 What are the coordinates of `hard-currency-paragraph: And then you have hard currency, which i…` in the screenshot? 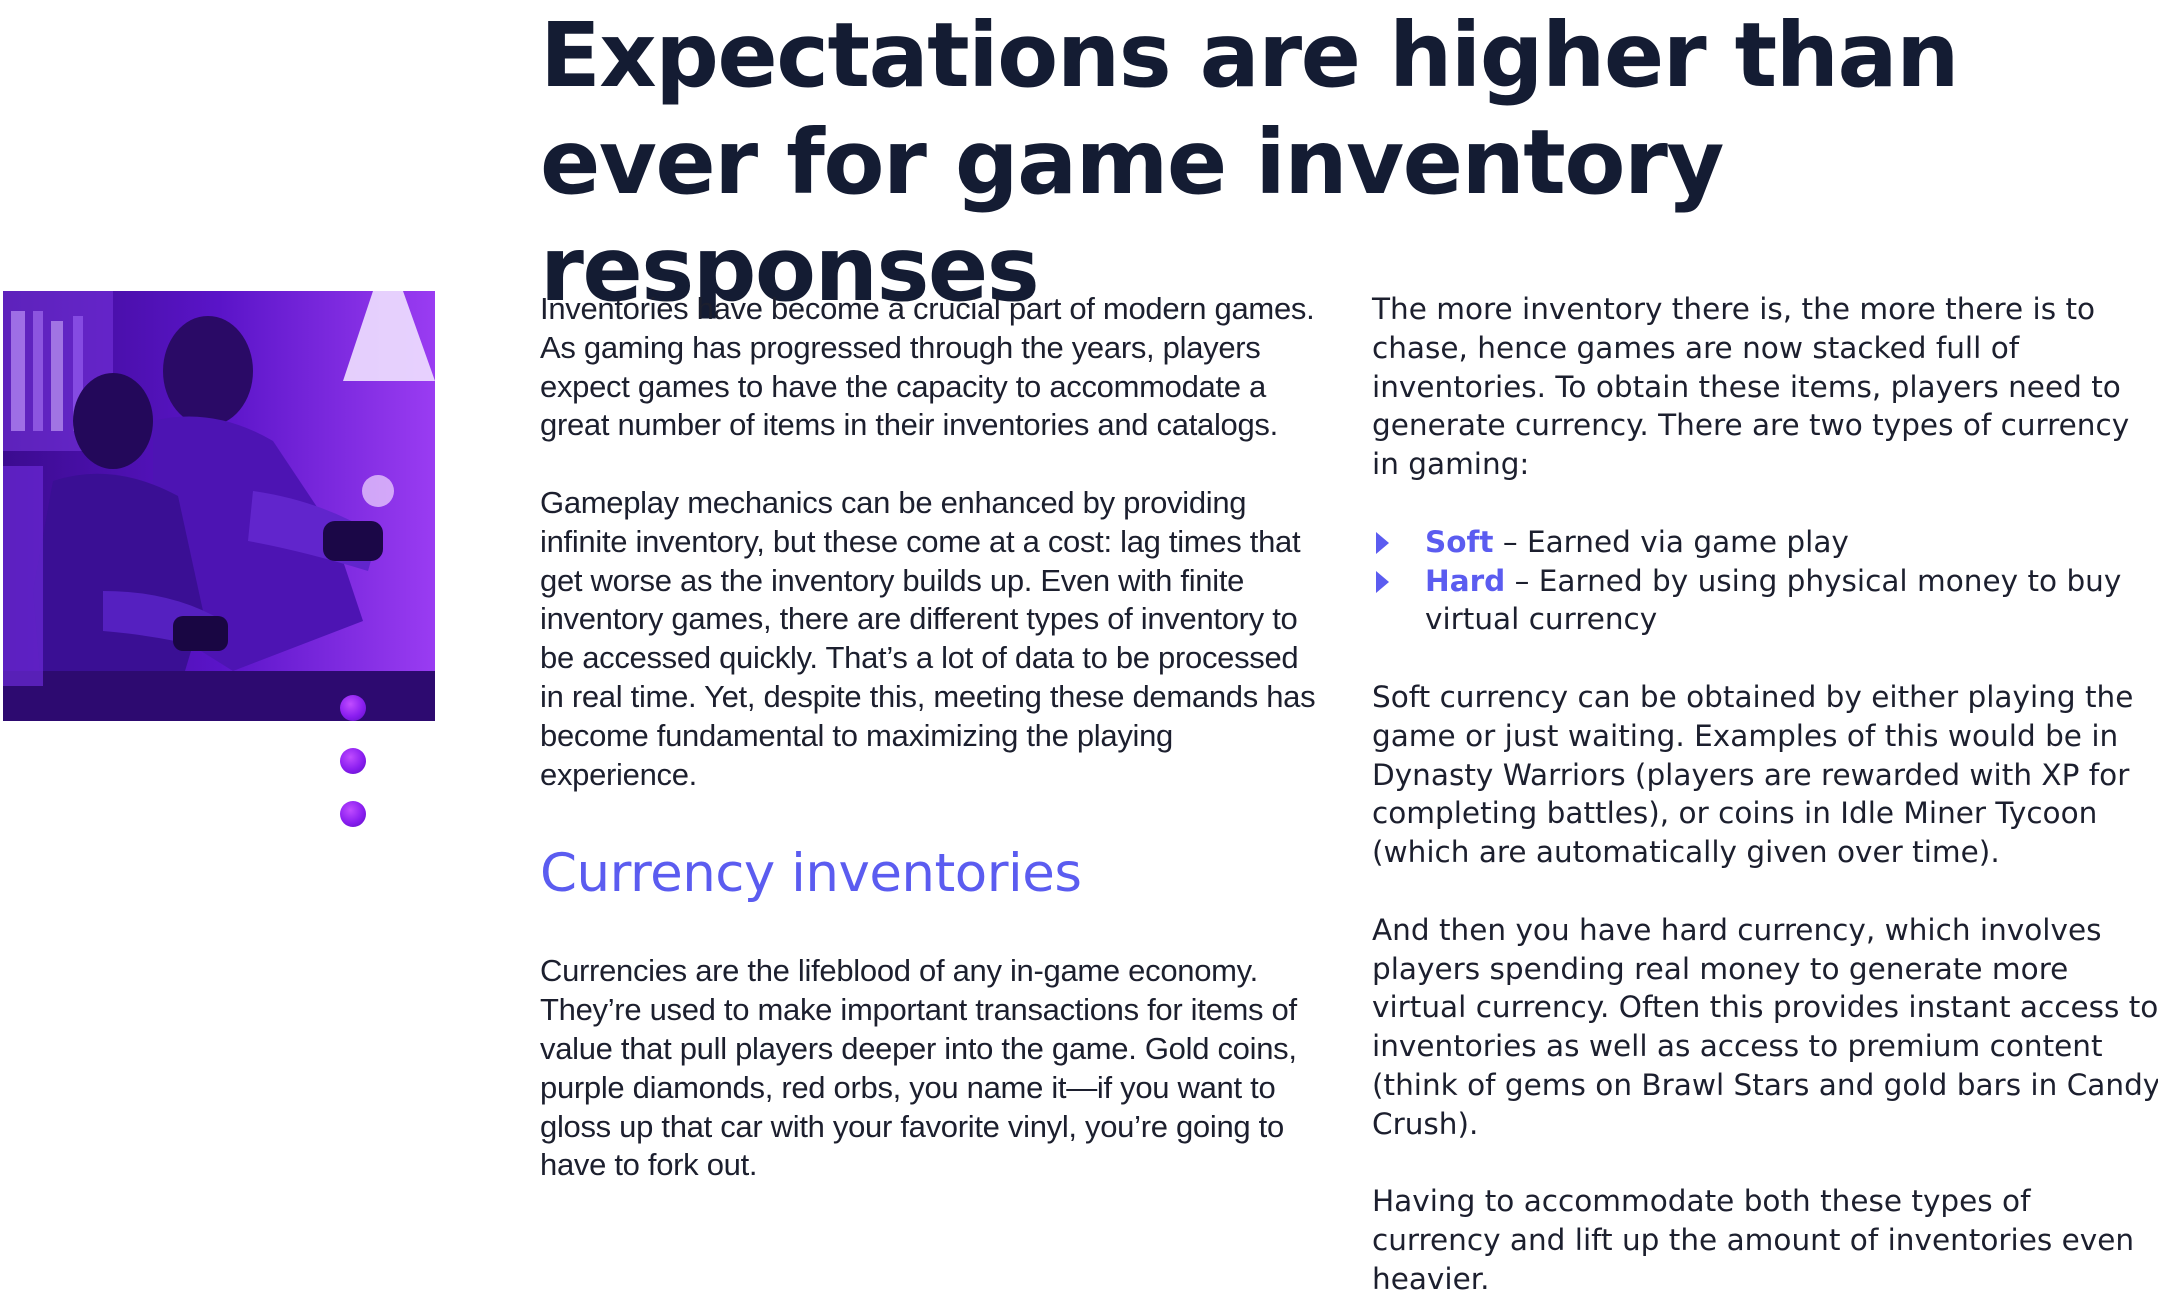 It's located at (1765, 1026).